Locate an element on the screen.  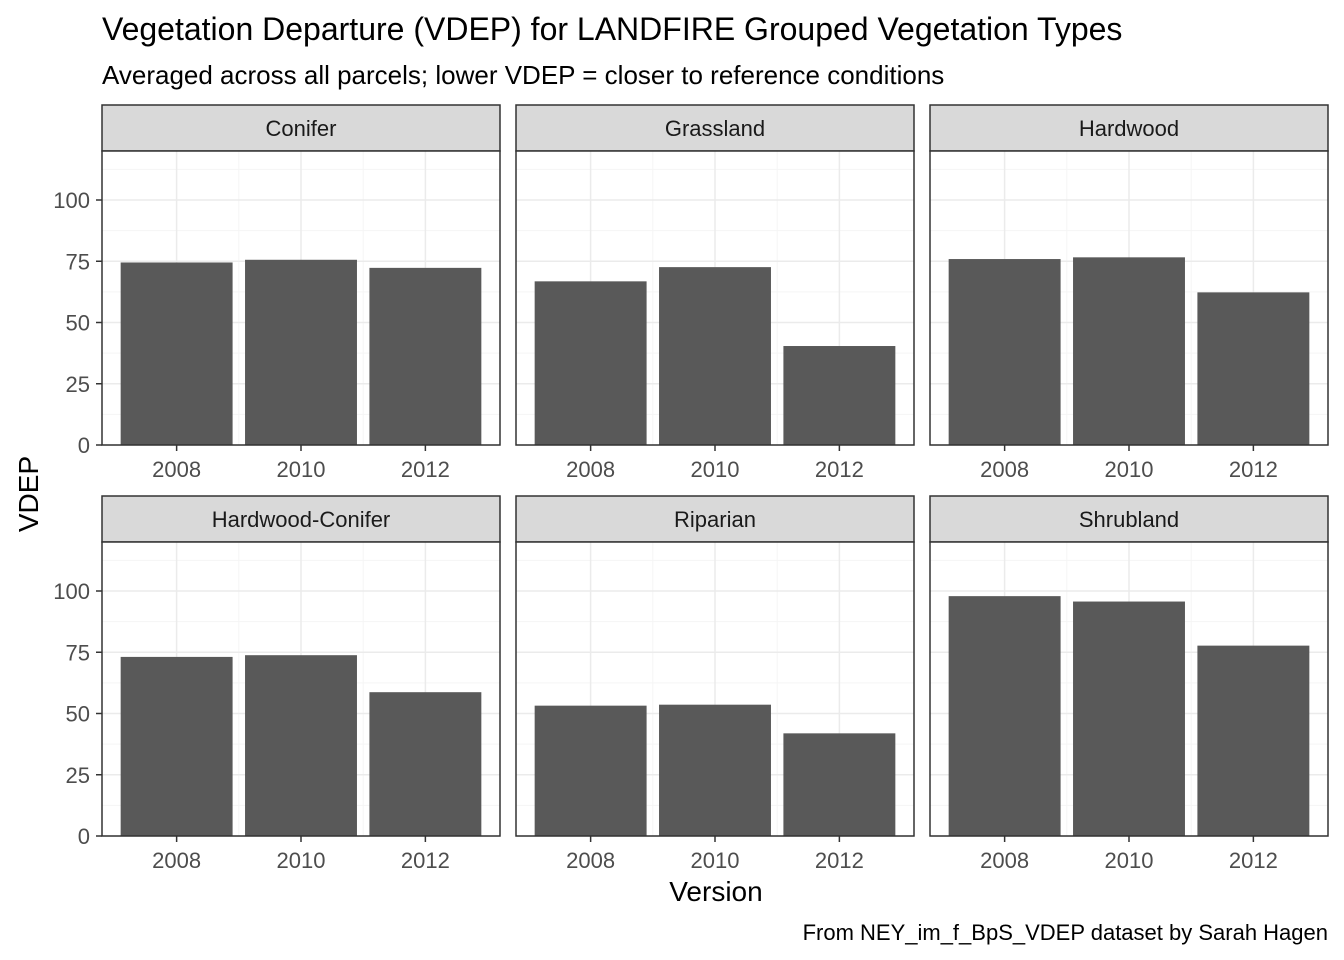
bar-grassland-2008 is located at coordinates (591, 363).